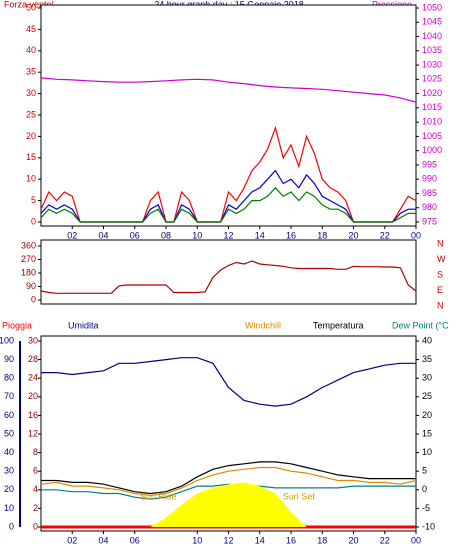 The width and height of the screenshot is (459, 555). Describe the element at coordinates (9, 415) in the screenshot. I see `y-tick-label: 60` at that location.